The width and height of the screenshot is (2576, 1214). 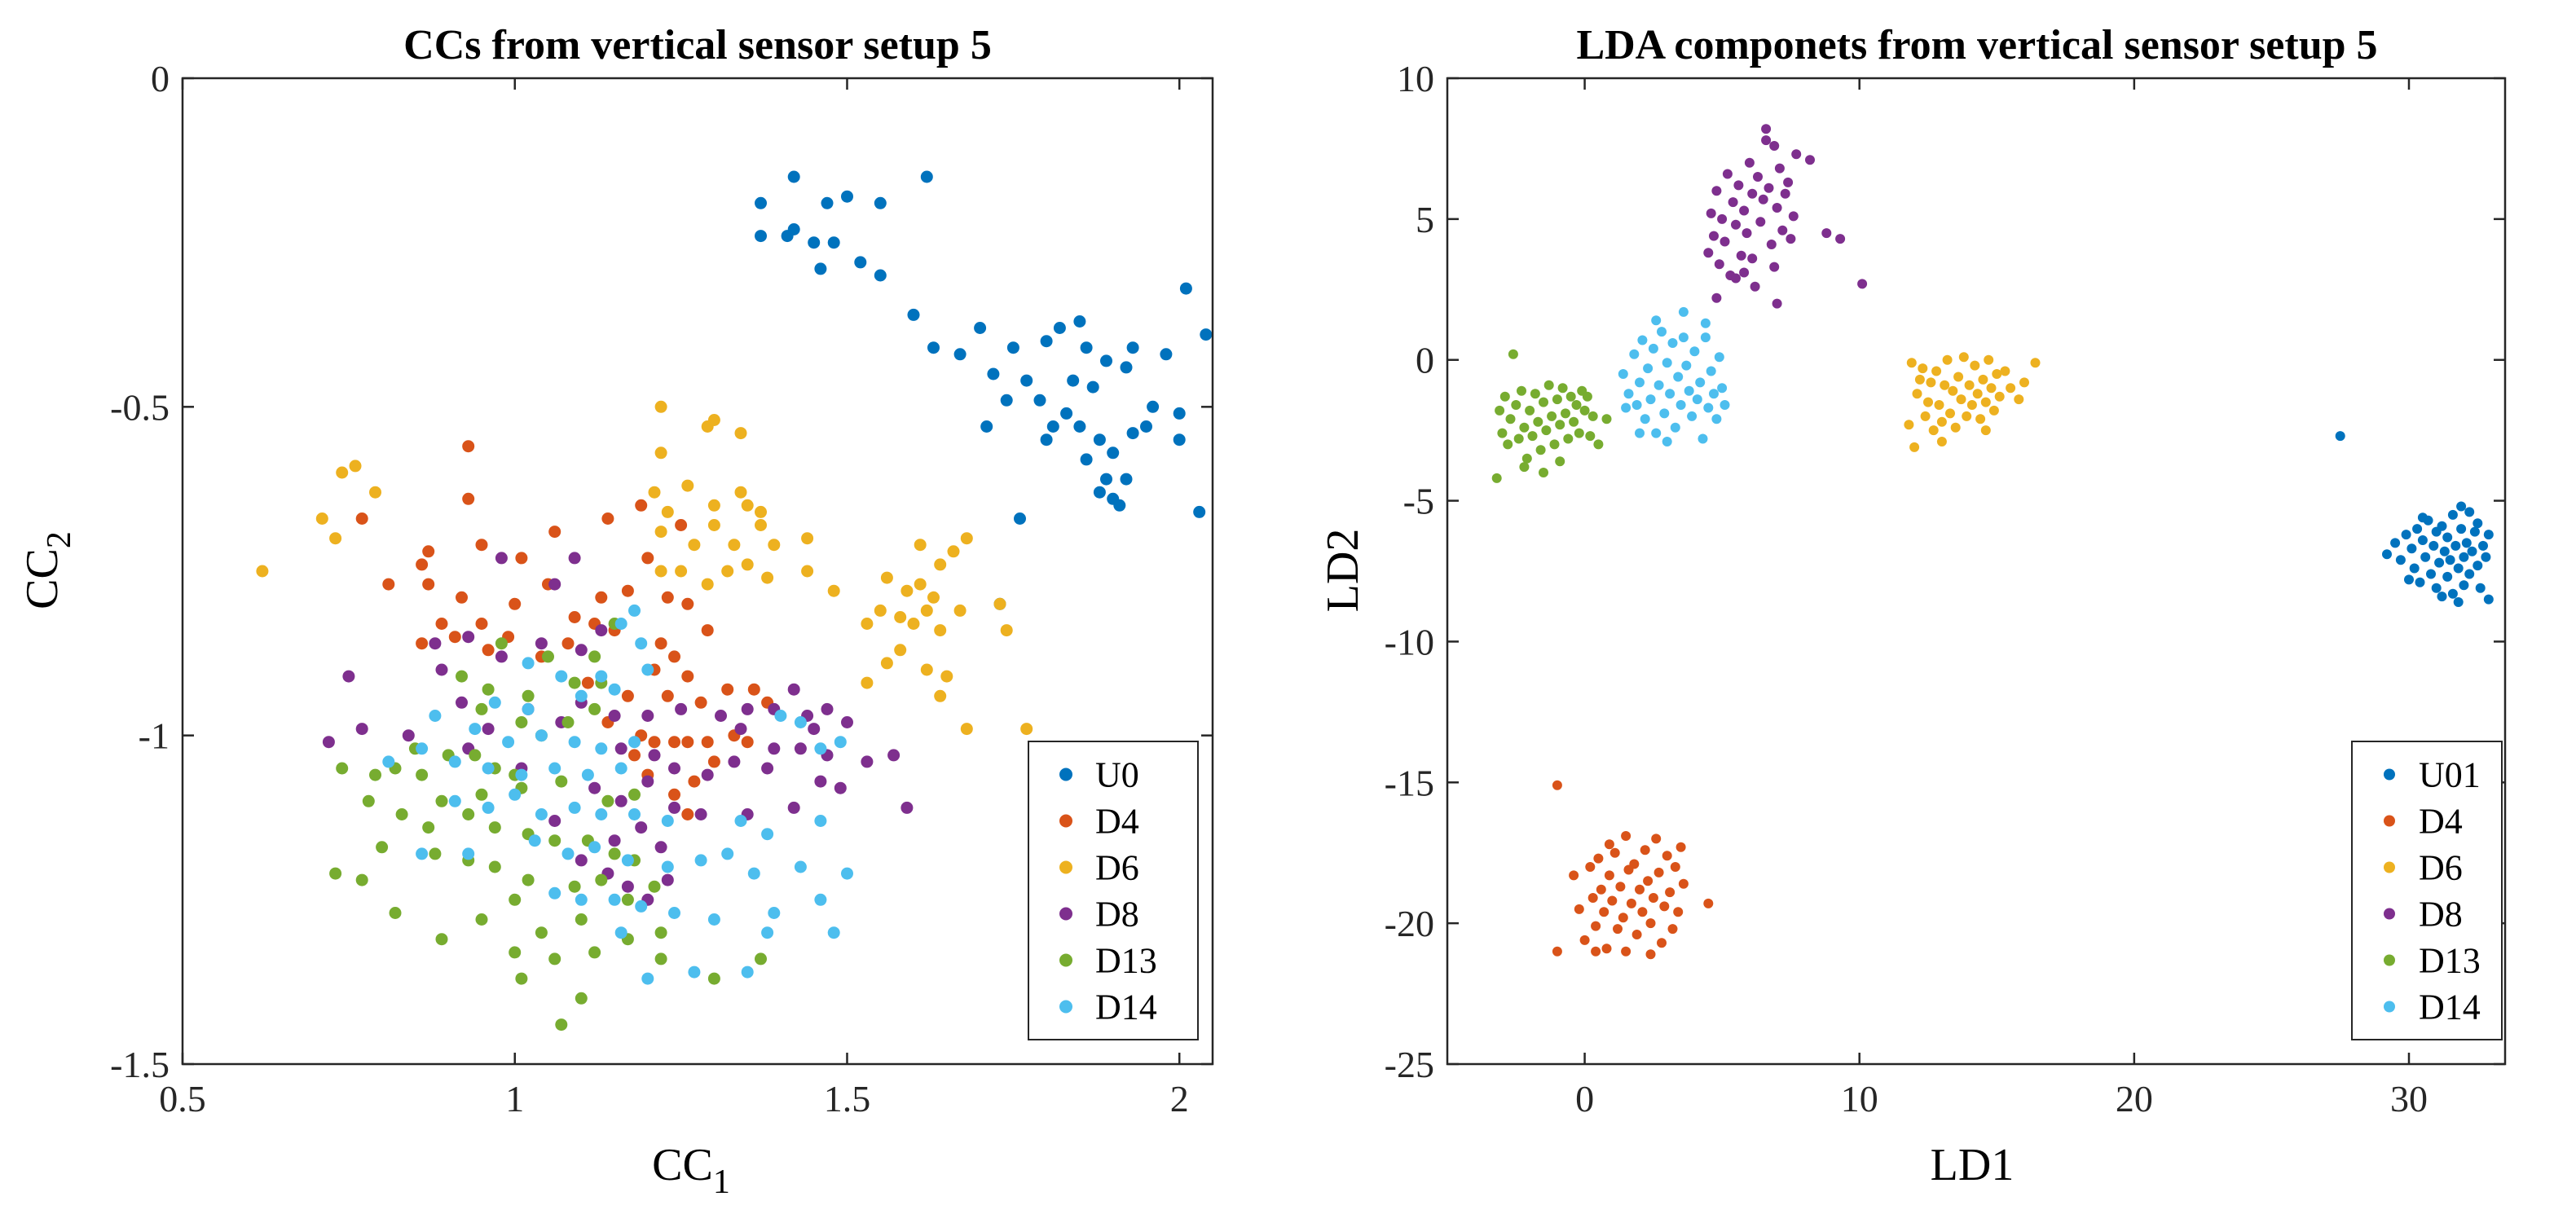 What do you see at coordinates (1065, 914) in the screenshot?
I see `legend-marker-d8` at bounding box center [1065, 914].